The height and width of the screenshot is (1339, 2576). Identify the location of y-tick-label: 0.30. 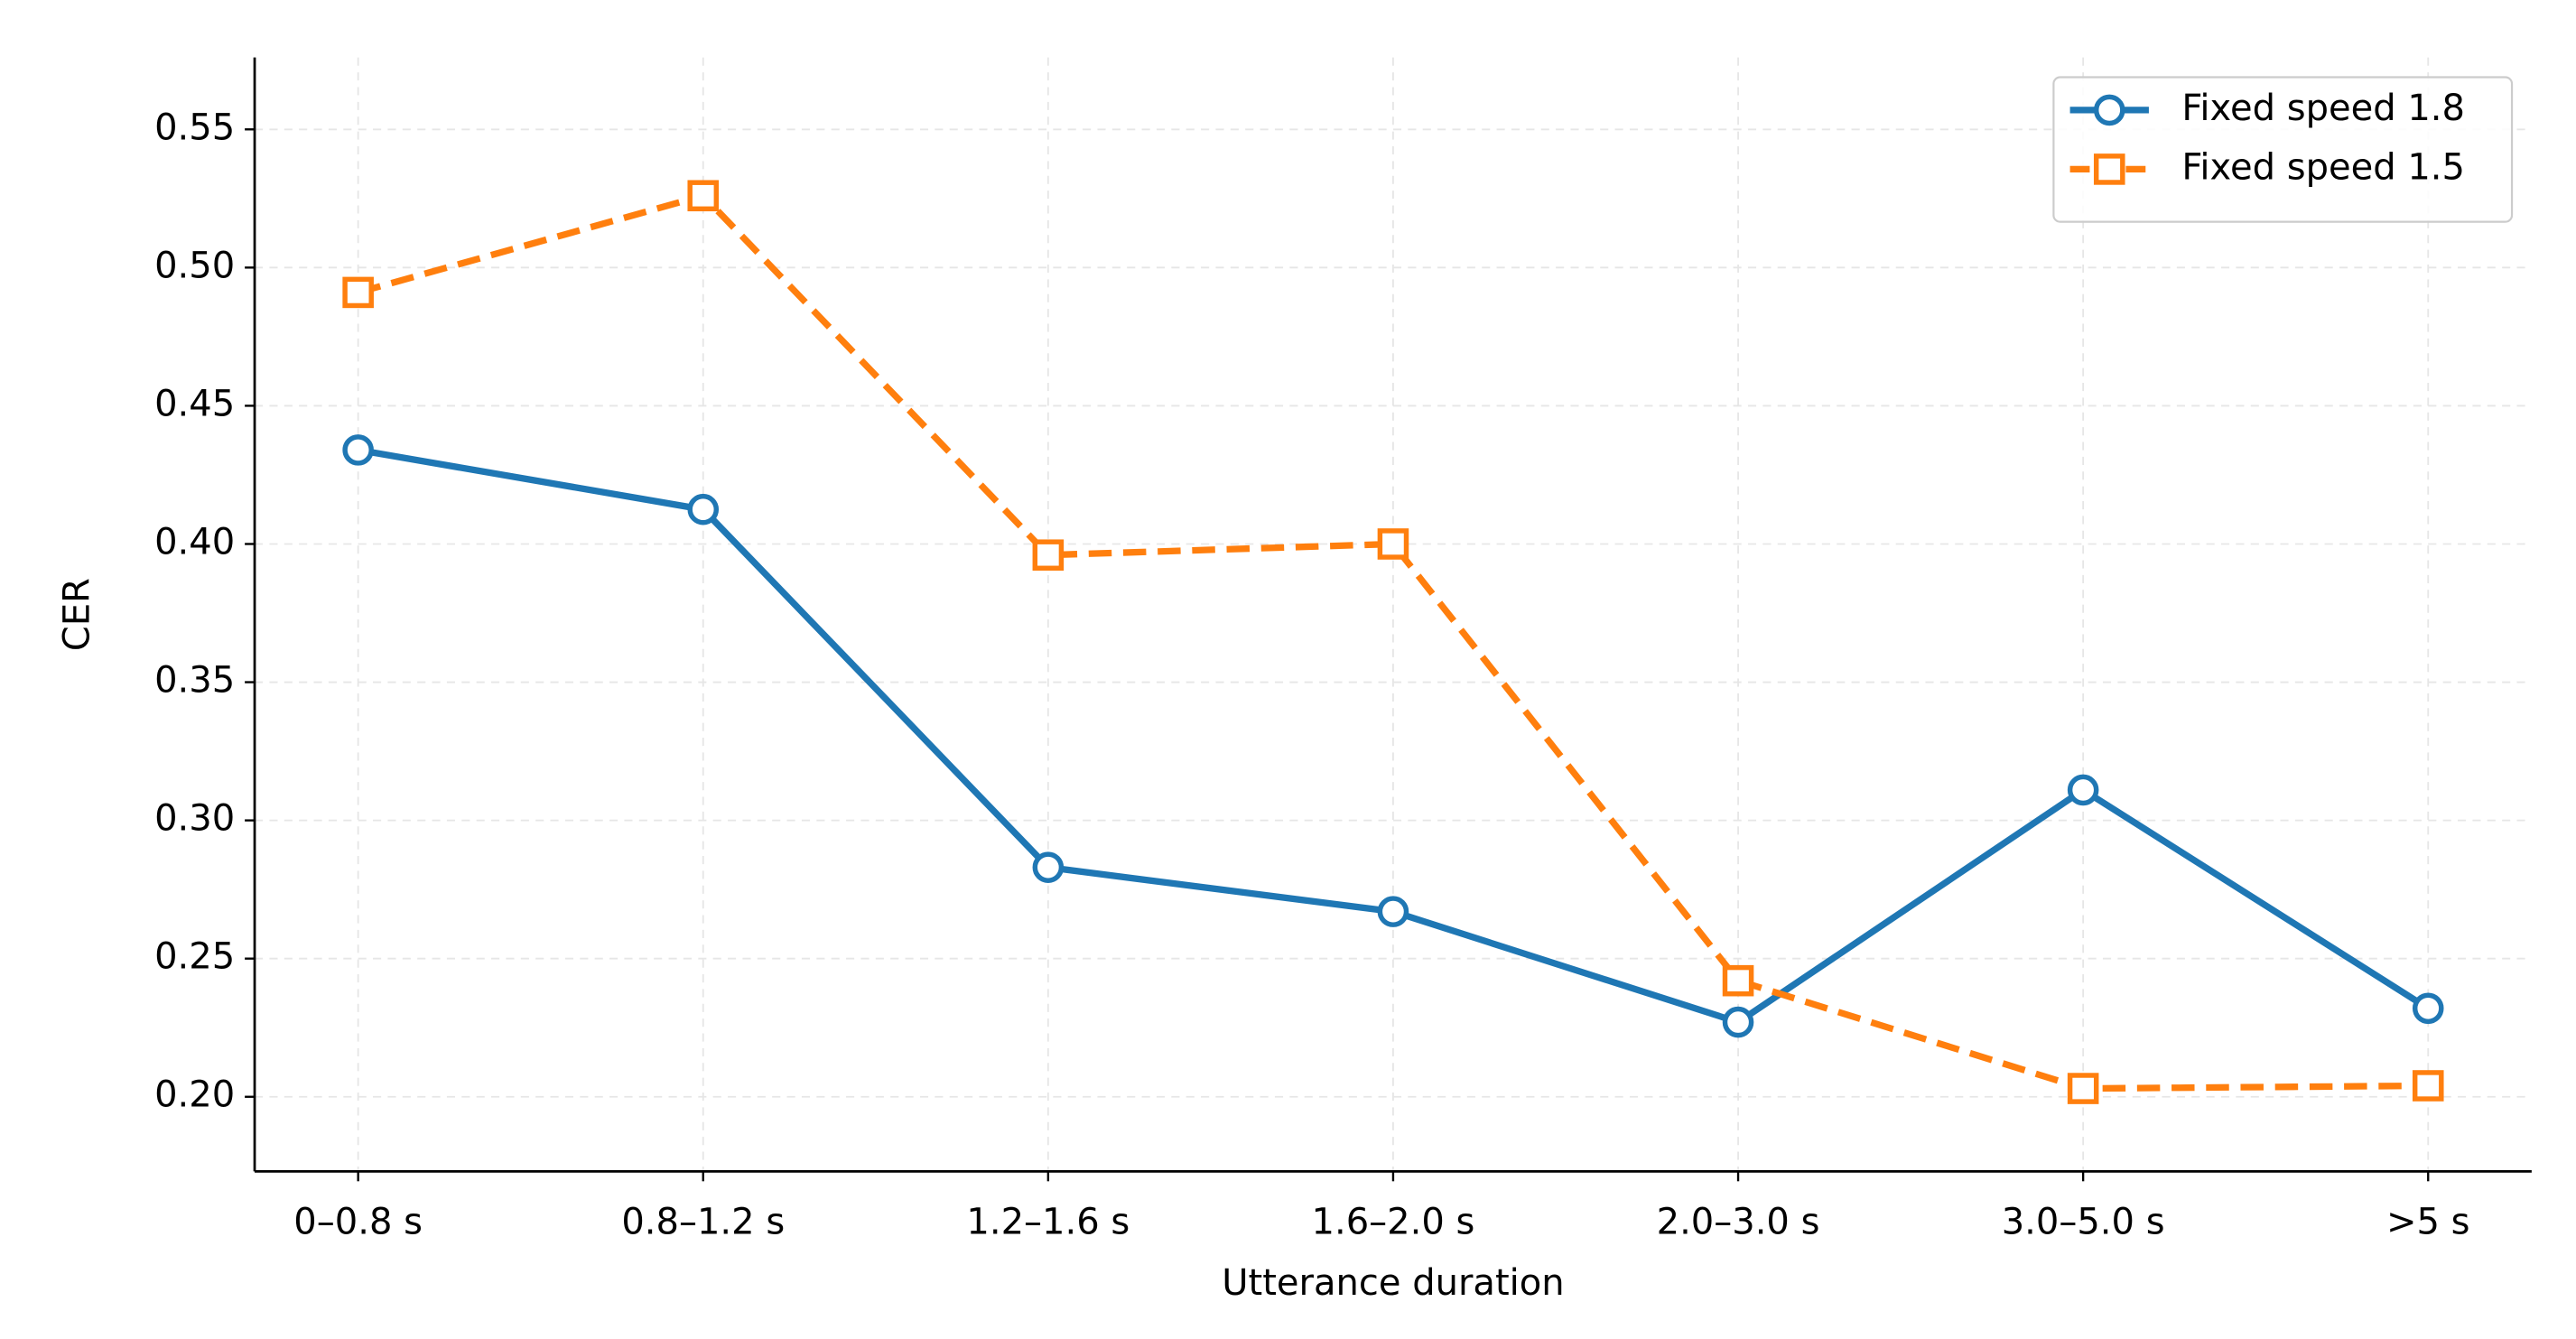
(194, 819).